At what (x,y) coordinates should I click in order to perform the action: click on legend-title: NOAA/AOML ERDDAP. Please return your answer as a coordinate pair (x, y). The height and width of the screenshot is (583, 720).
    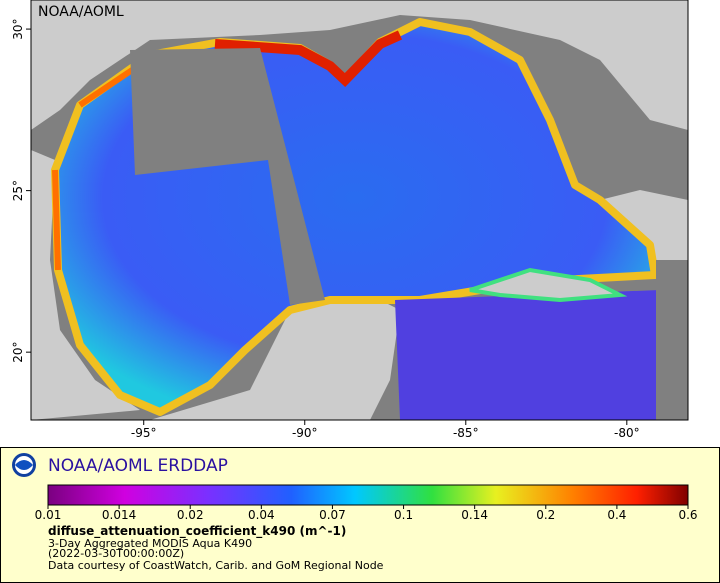
    Looking at the image, I should click on (138, 466).